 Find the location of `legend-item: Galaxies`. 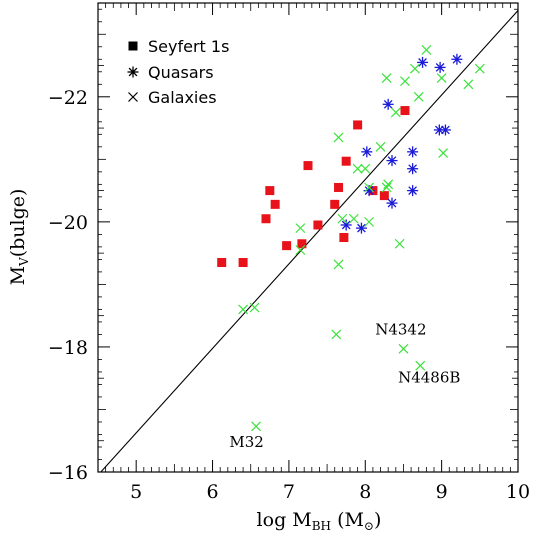

legend-item: Galaxies is located at coordinates (172, 97).